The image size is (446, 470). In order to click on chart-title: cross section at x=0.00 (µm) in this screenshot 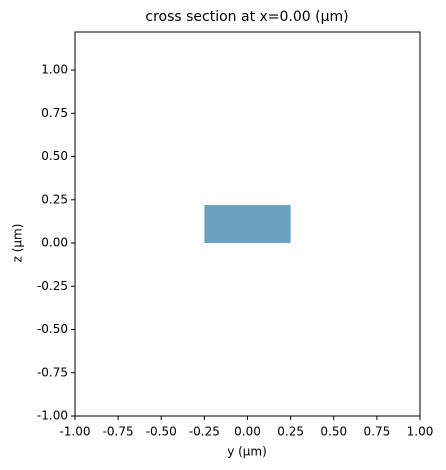, I will do `click(246, 17)`.